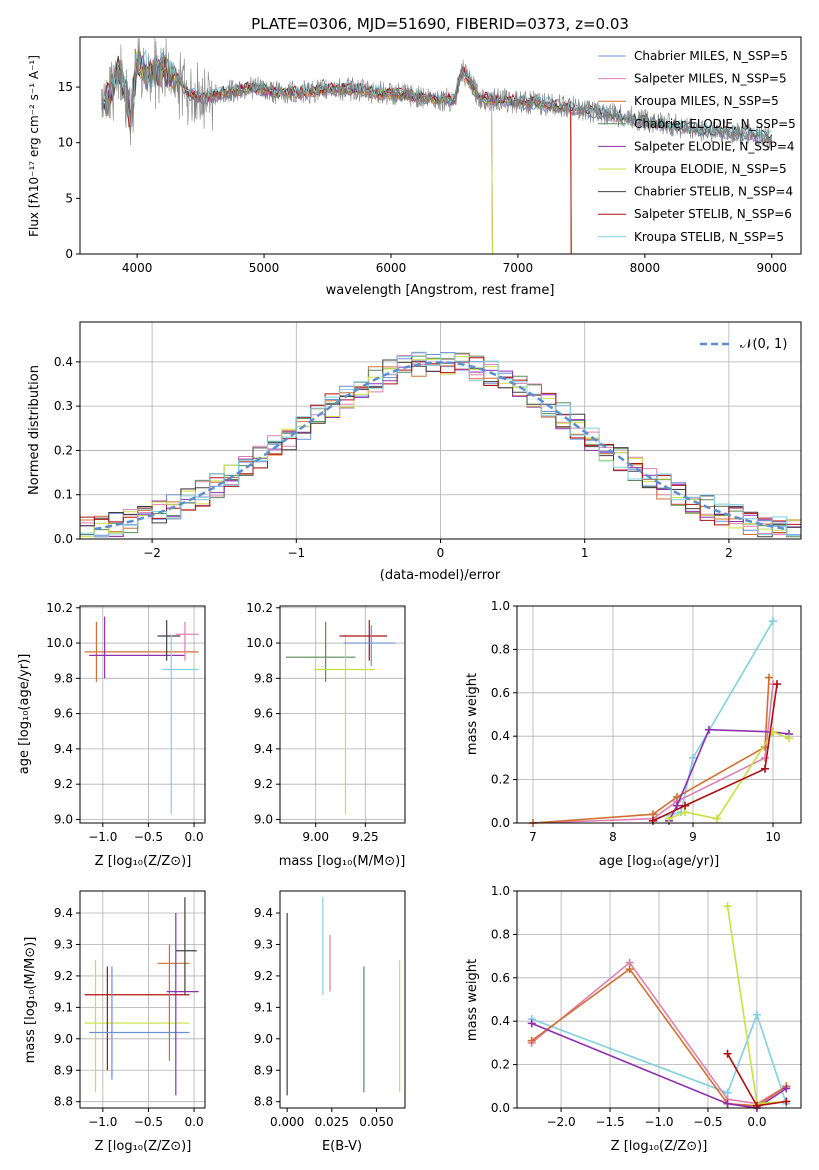 This screenshot has width=819, height=1170. What do you see at coordinates (709, 237) in the screenshot?
I see `legend-label: Kroupa STELIB, N_SSP=5` at bounding box center [709, 237].